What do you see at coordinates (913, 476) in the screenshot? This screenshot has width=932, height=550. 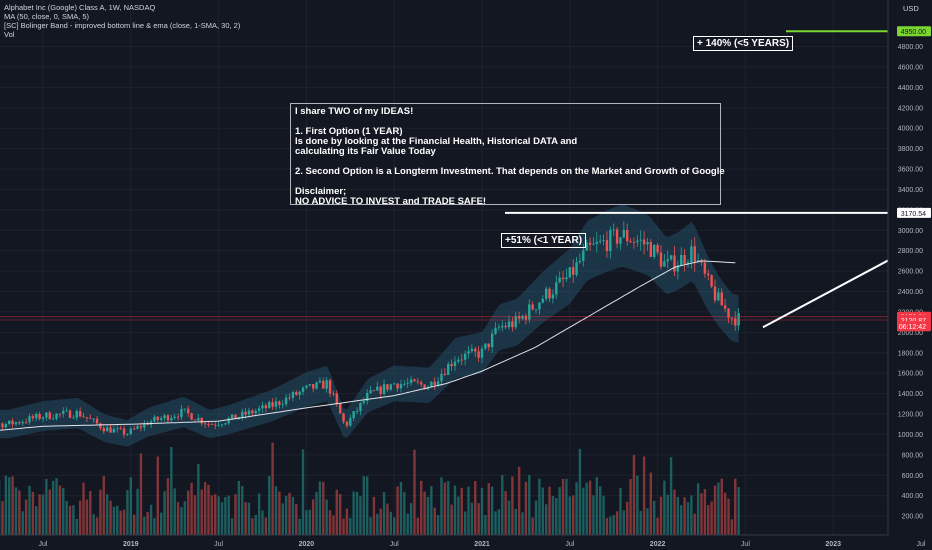 I see `price-tick-label: 600.00` at bounding box center [913, 476].